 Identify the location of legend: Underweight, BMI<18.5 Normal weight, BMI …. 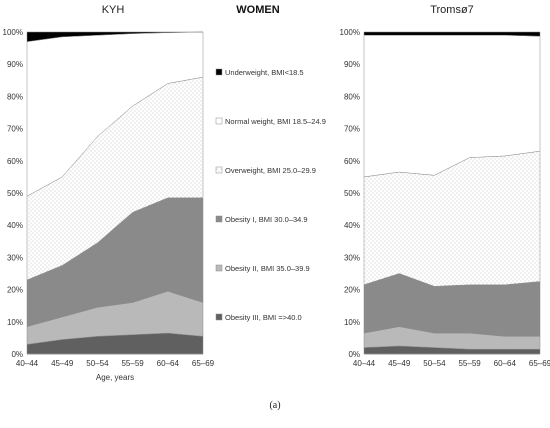
(270, 195).